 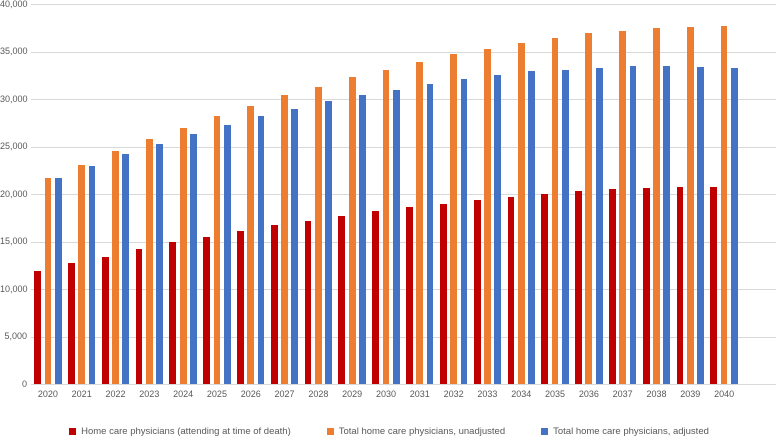 I want to click on x-axis-label: 2034, so click(x=521, y=394).